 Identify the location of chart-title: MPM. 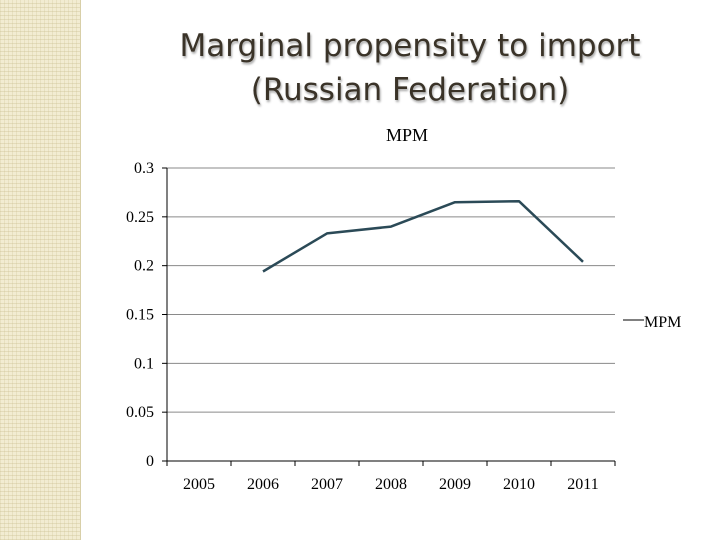
(407, 135).